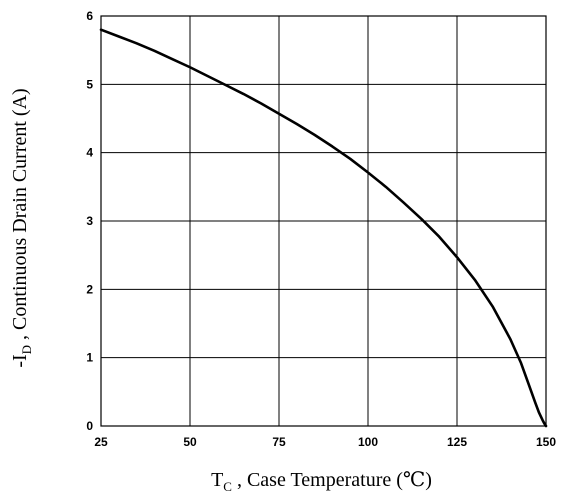 The width and height of the screenshot is (561, 492). Describe the element at coordinates (368, 442) in the screenshot. I see `x-tick-label-3: 100` at that location.